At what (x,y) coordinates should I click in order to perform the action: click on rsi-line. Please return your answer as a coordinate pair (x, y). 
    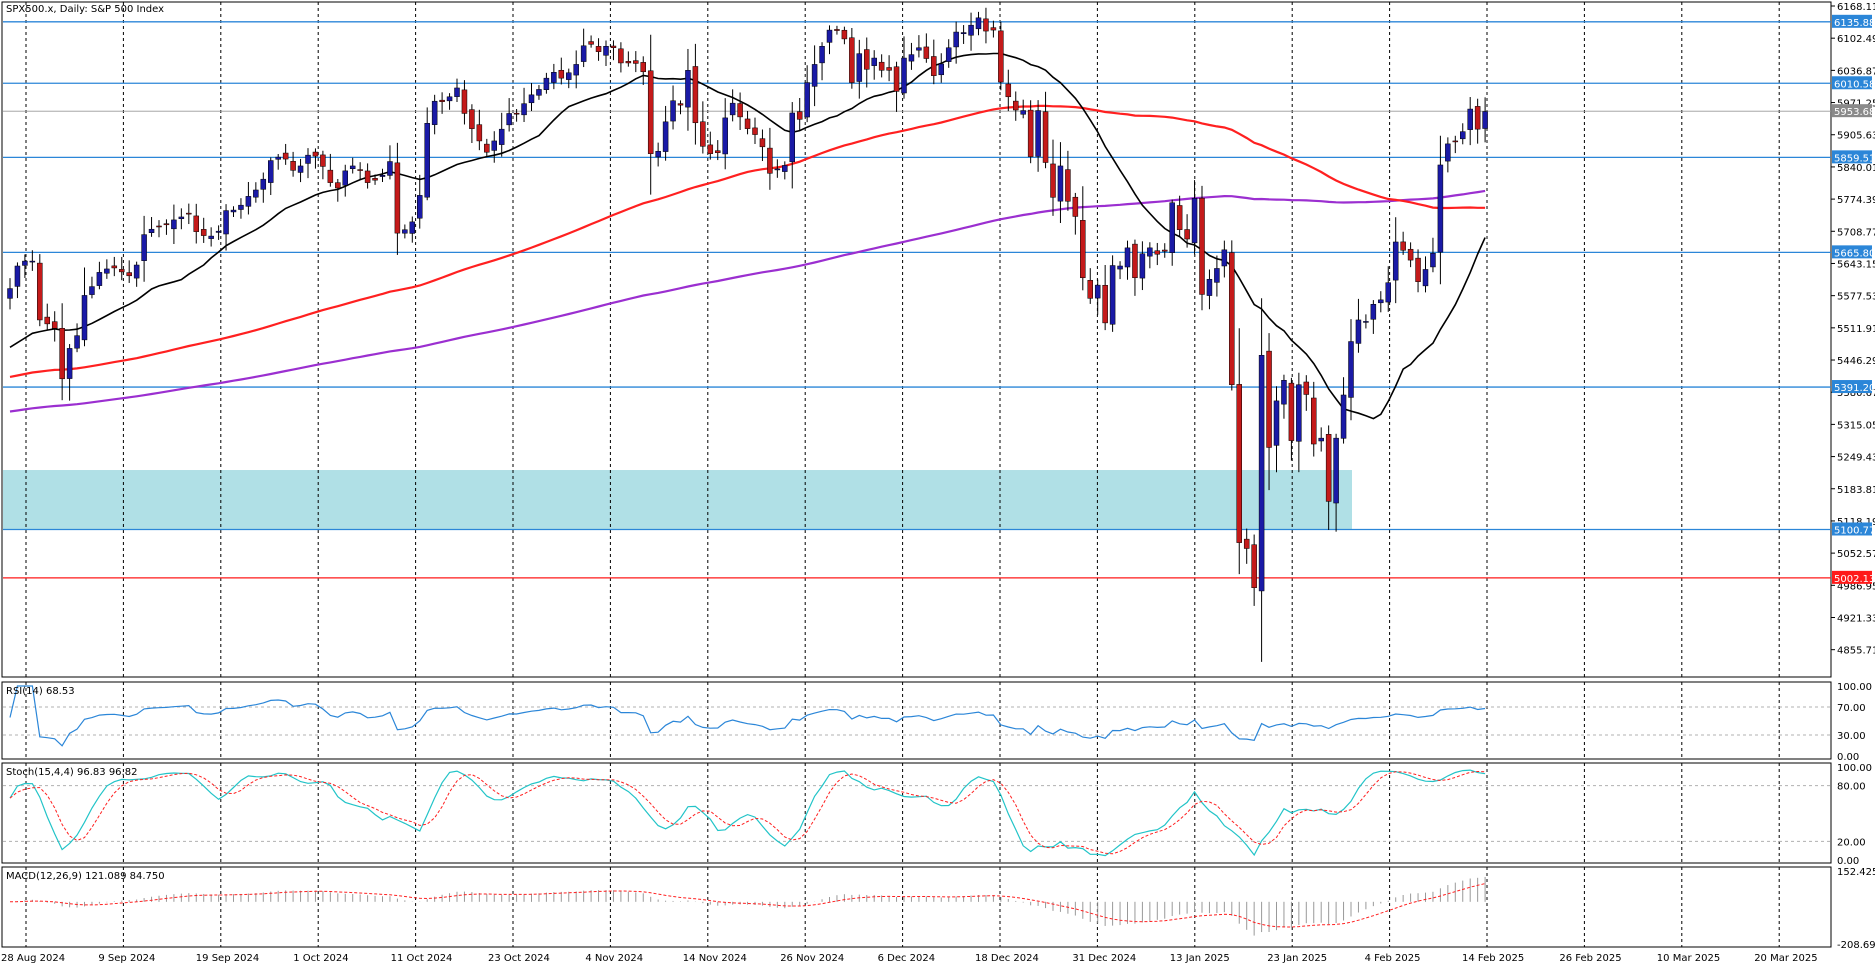
    Looking at the image, I should click on (747, 716).